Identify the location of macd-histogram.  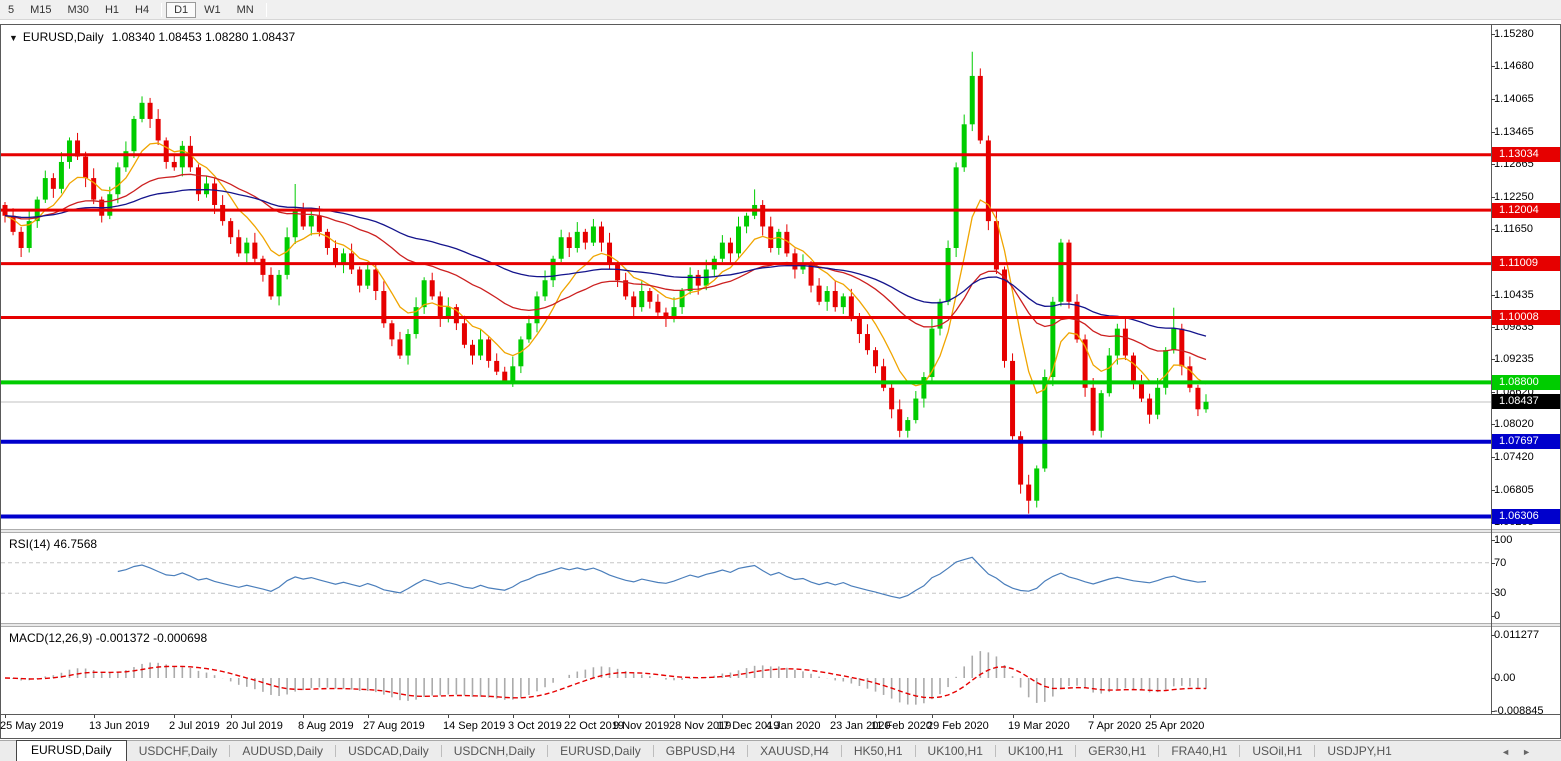
(609, 678).